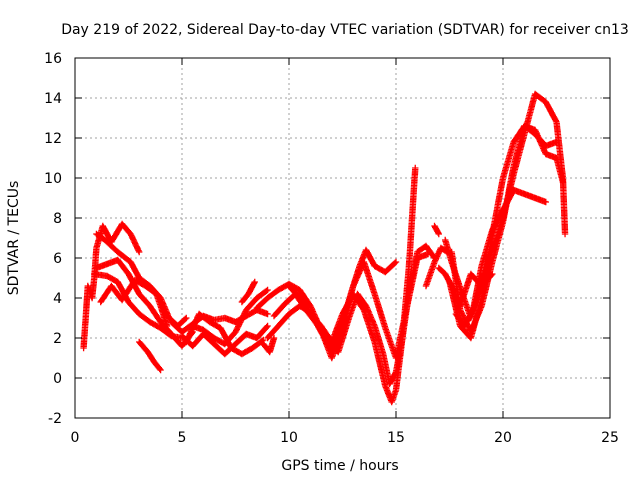  I want to click on y-tick-label: 14, so click(53, 99).